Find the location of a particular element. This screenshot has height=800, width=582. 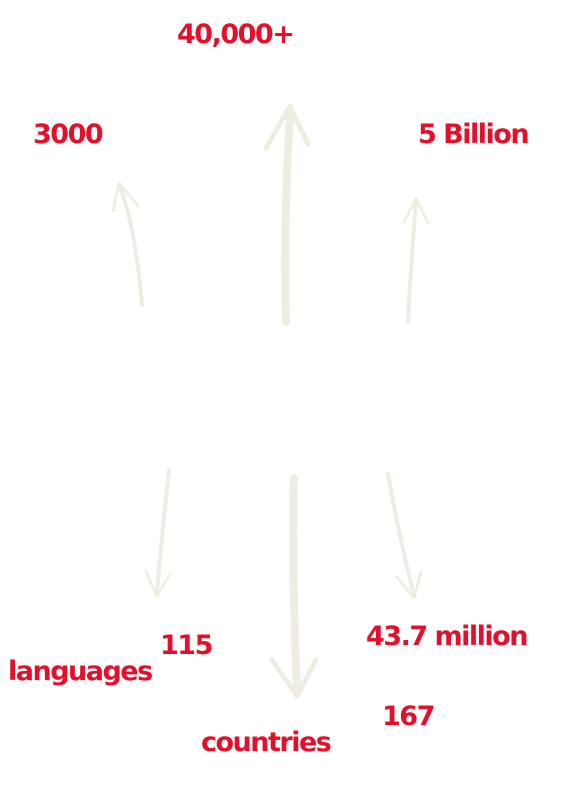

stat-lower-right-value: 43.7 million is located at coordinates (447, 636).